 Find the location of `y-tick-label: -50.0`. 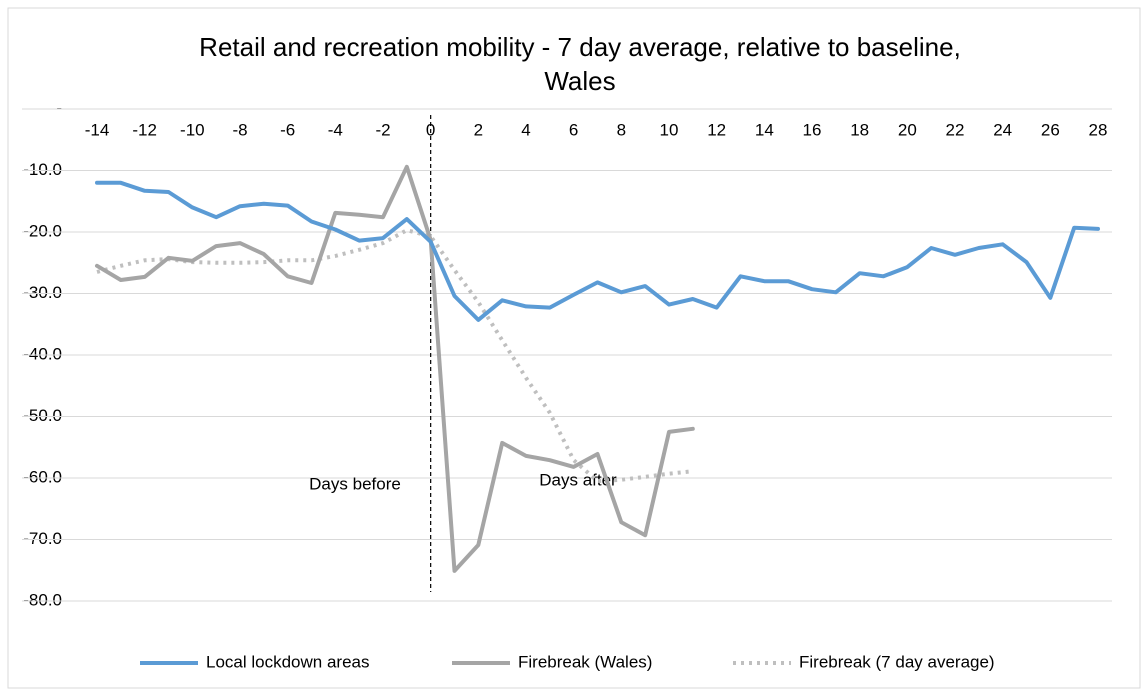

y-tick-label: -50.0 is located at coordinates (42, 415).